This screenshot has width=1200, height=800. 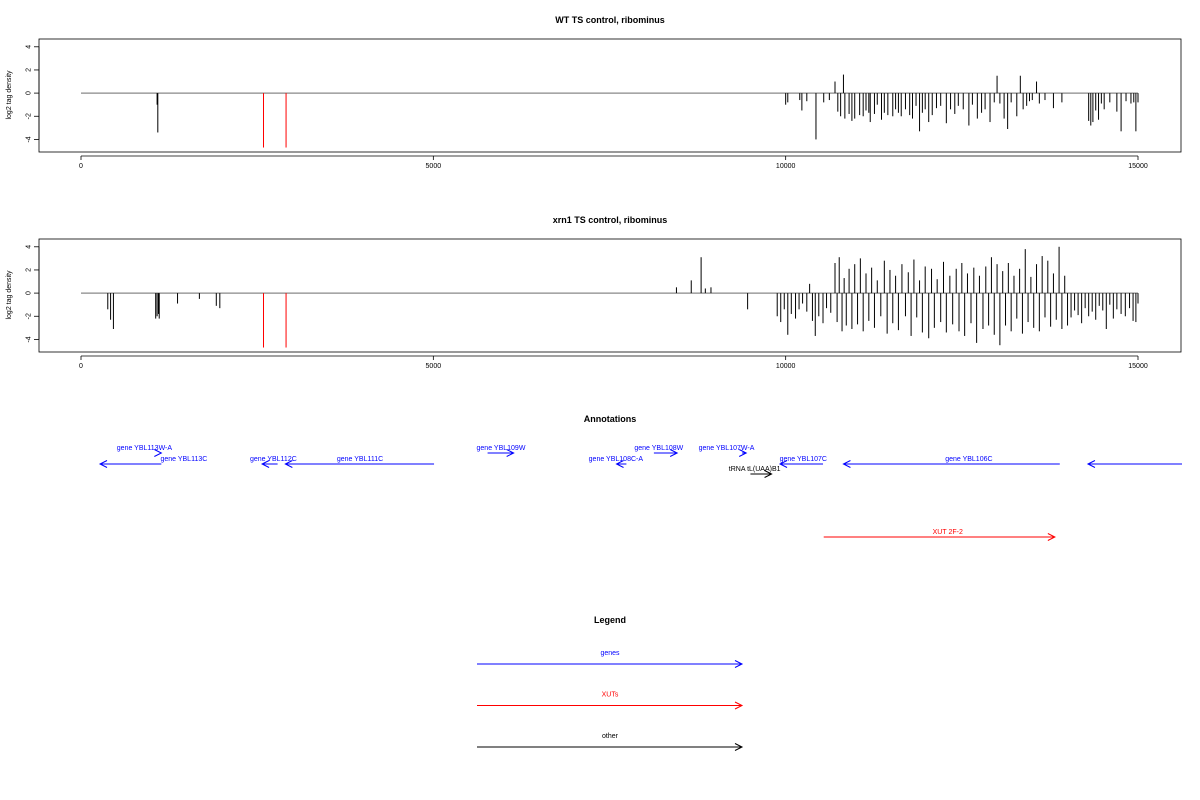 I want to click on xrn1-panel-title: xrn1 TS control, ribominus, so click(x=610, y=220).